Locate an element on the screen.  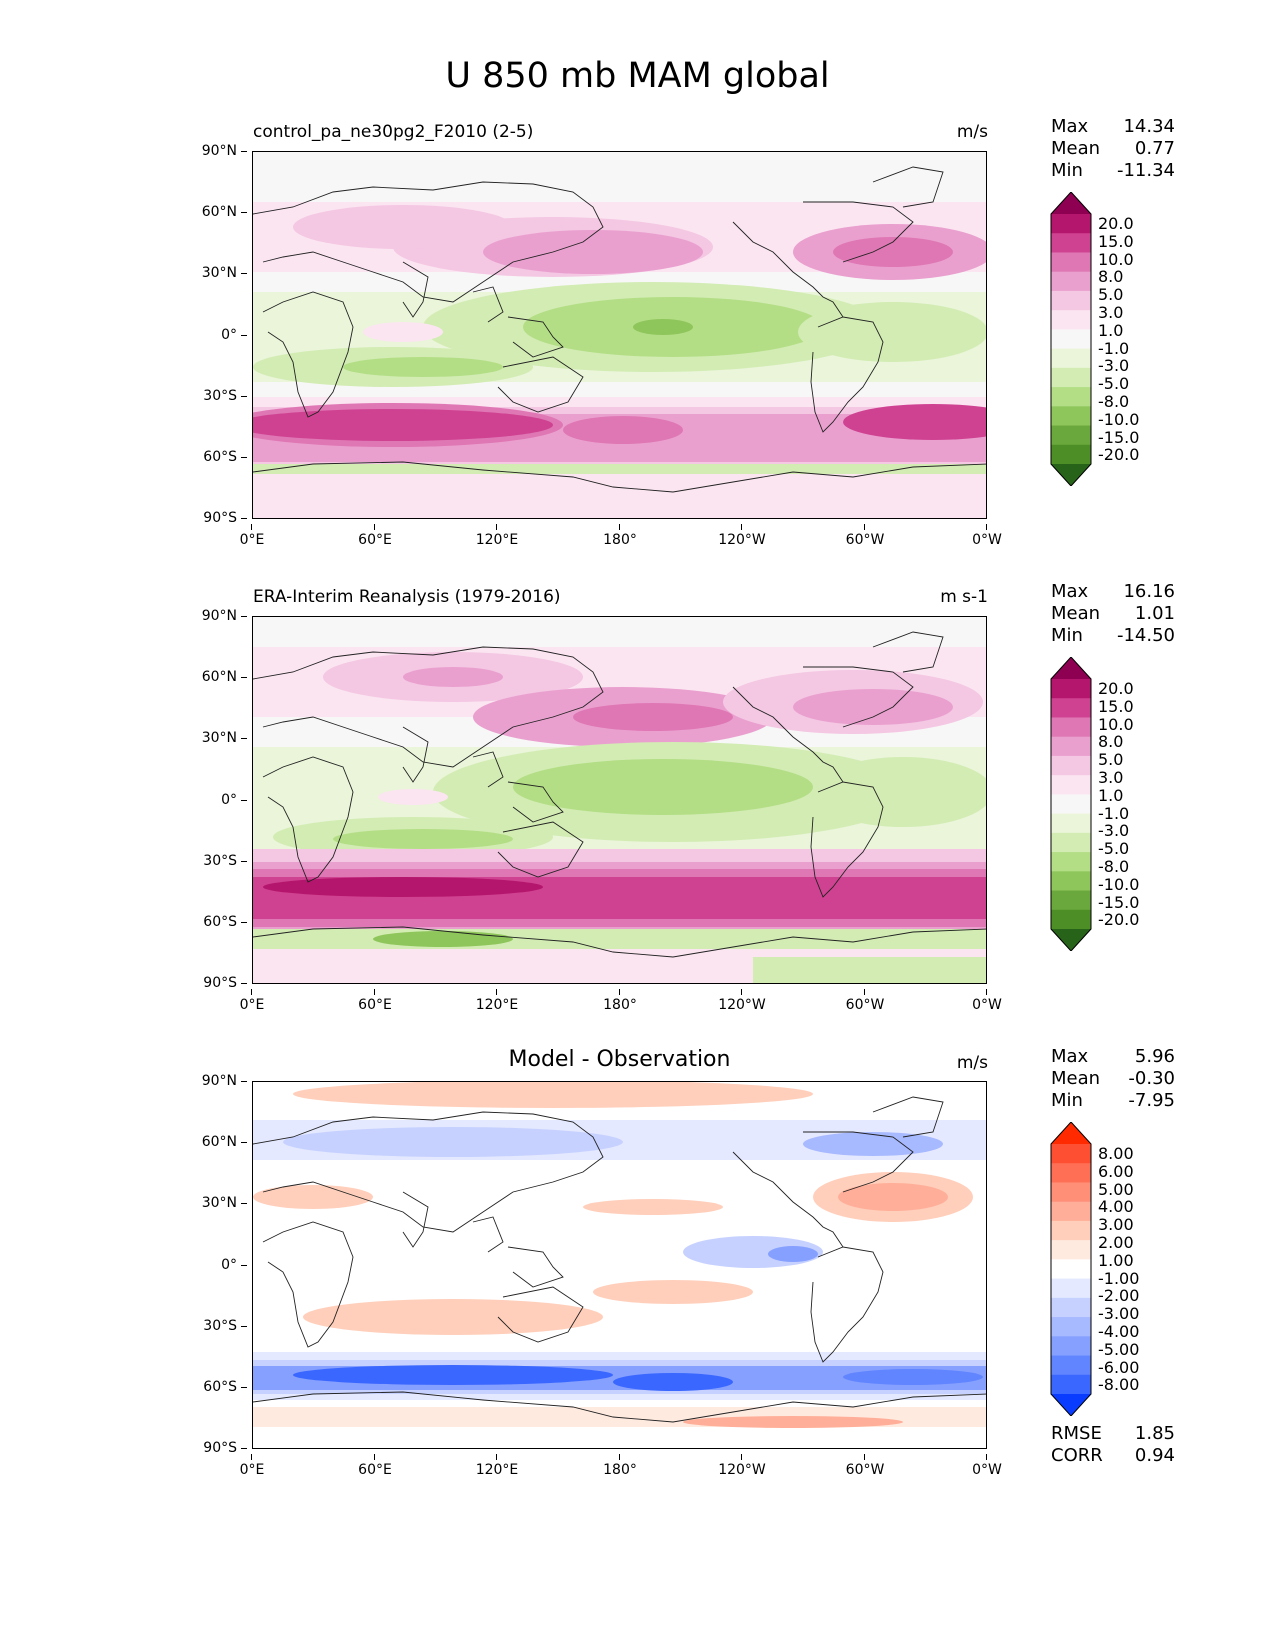
stat-value: -14.50 is located at coordinates (1145, 635).